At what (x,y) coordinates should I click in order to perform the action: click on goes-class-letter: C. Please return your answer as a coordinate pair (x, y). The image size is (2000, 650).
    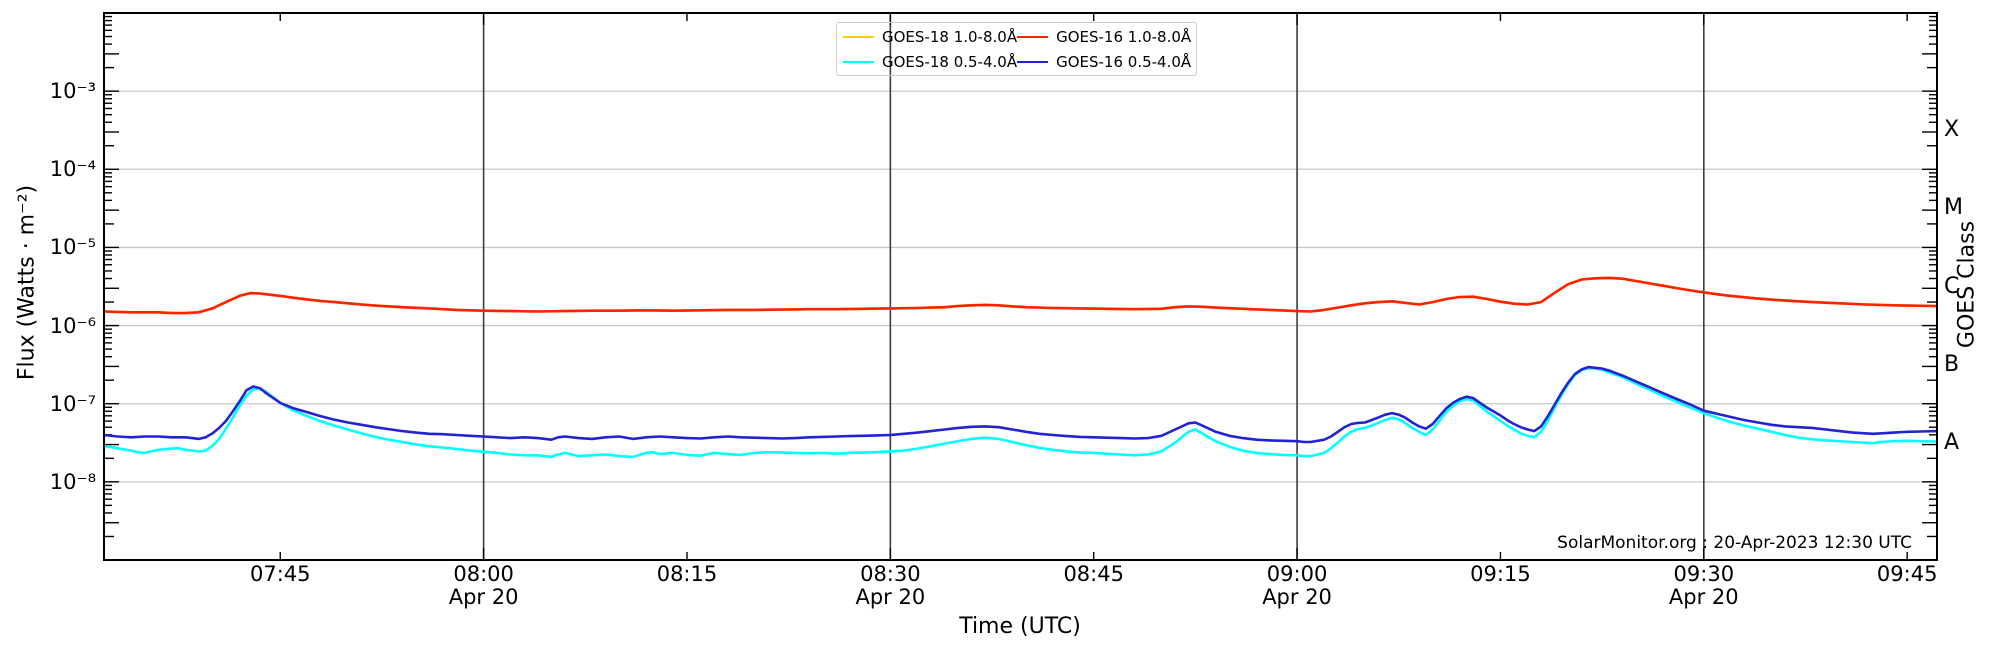
    Looking at the image, I should click on (1952, 286).